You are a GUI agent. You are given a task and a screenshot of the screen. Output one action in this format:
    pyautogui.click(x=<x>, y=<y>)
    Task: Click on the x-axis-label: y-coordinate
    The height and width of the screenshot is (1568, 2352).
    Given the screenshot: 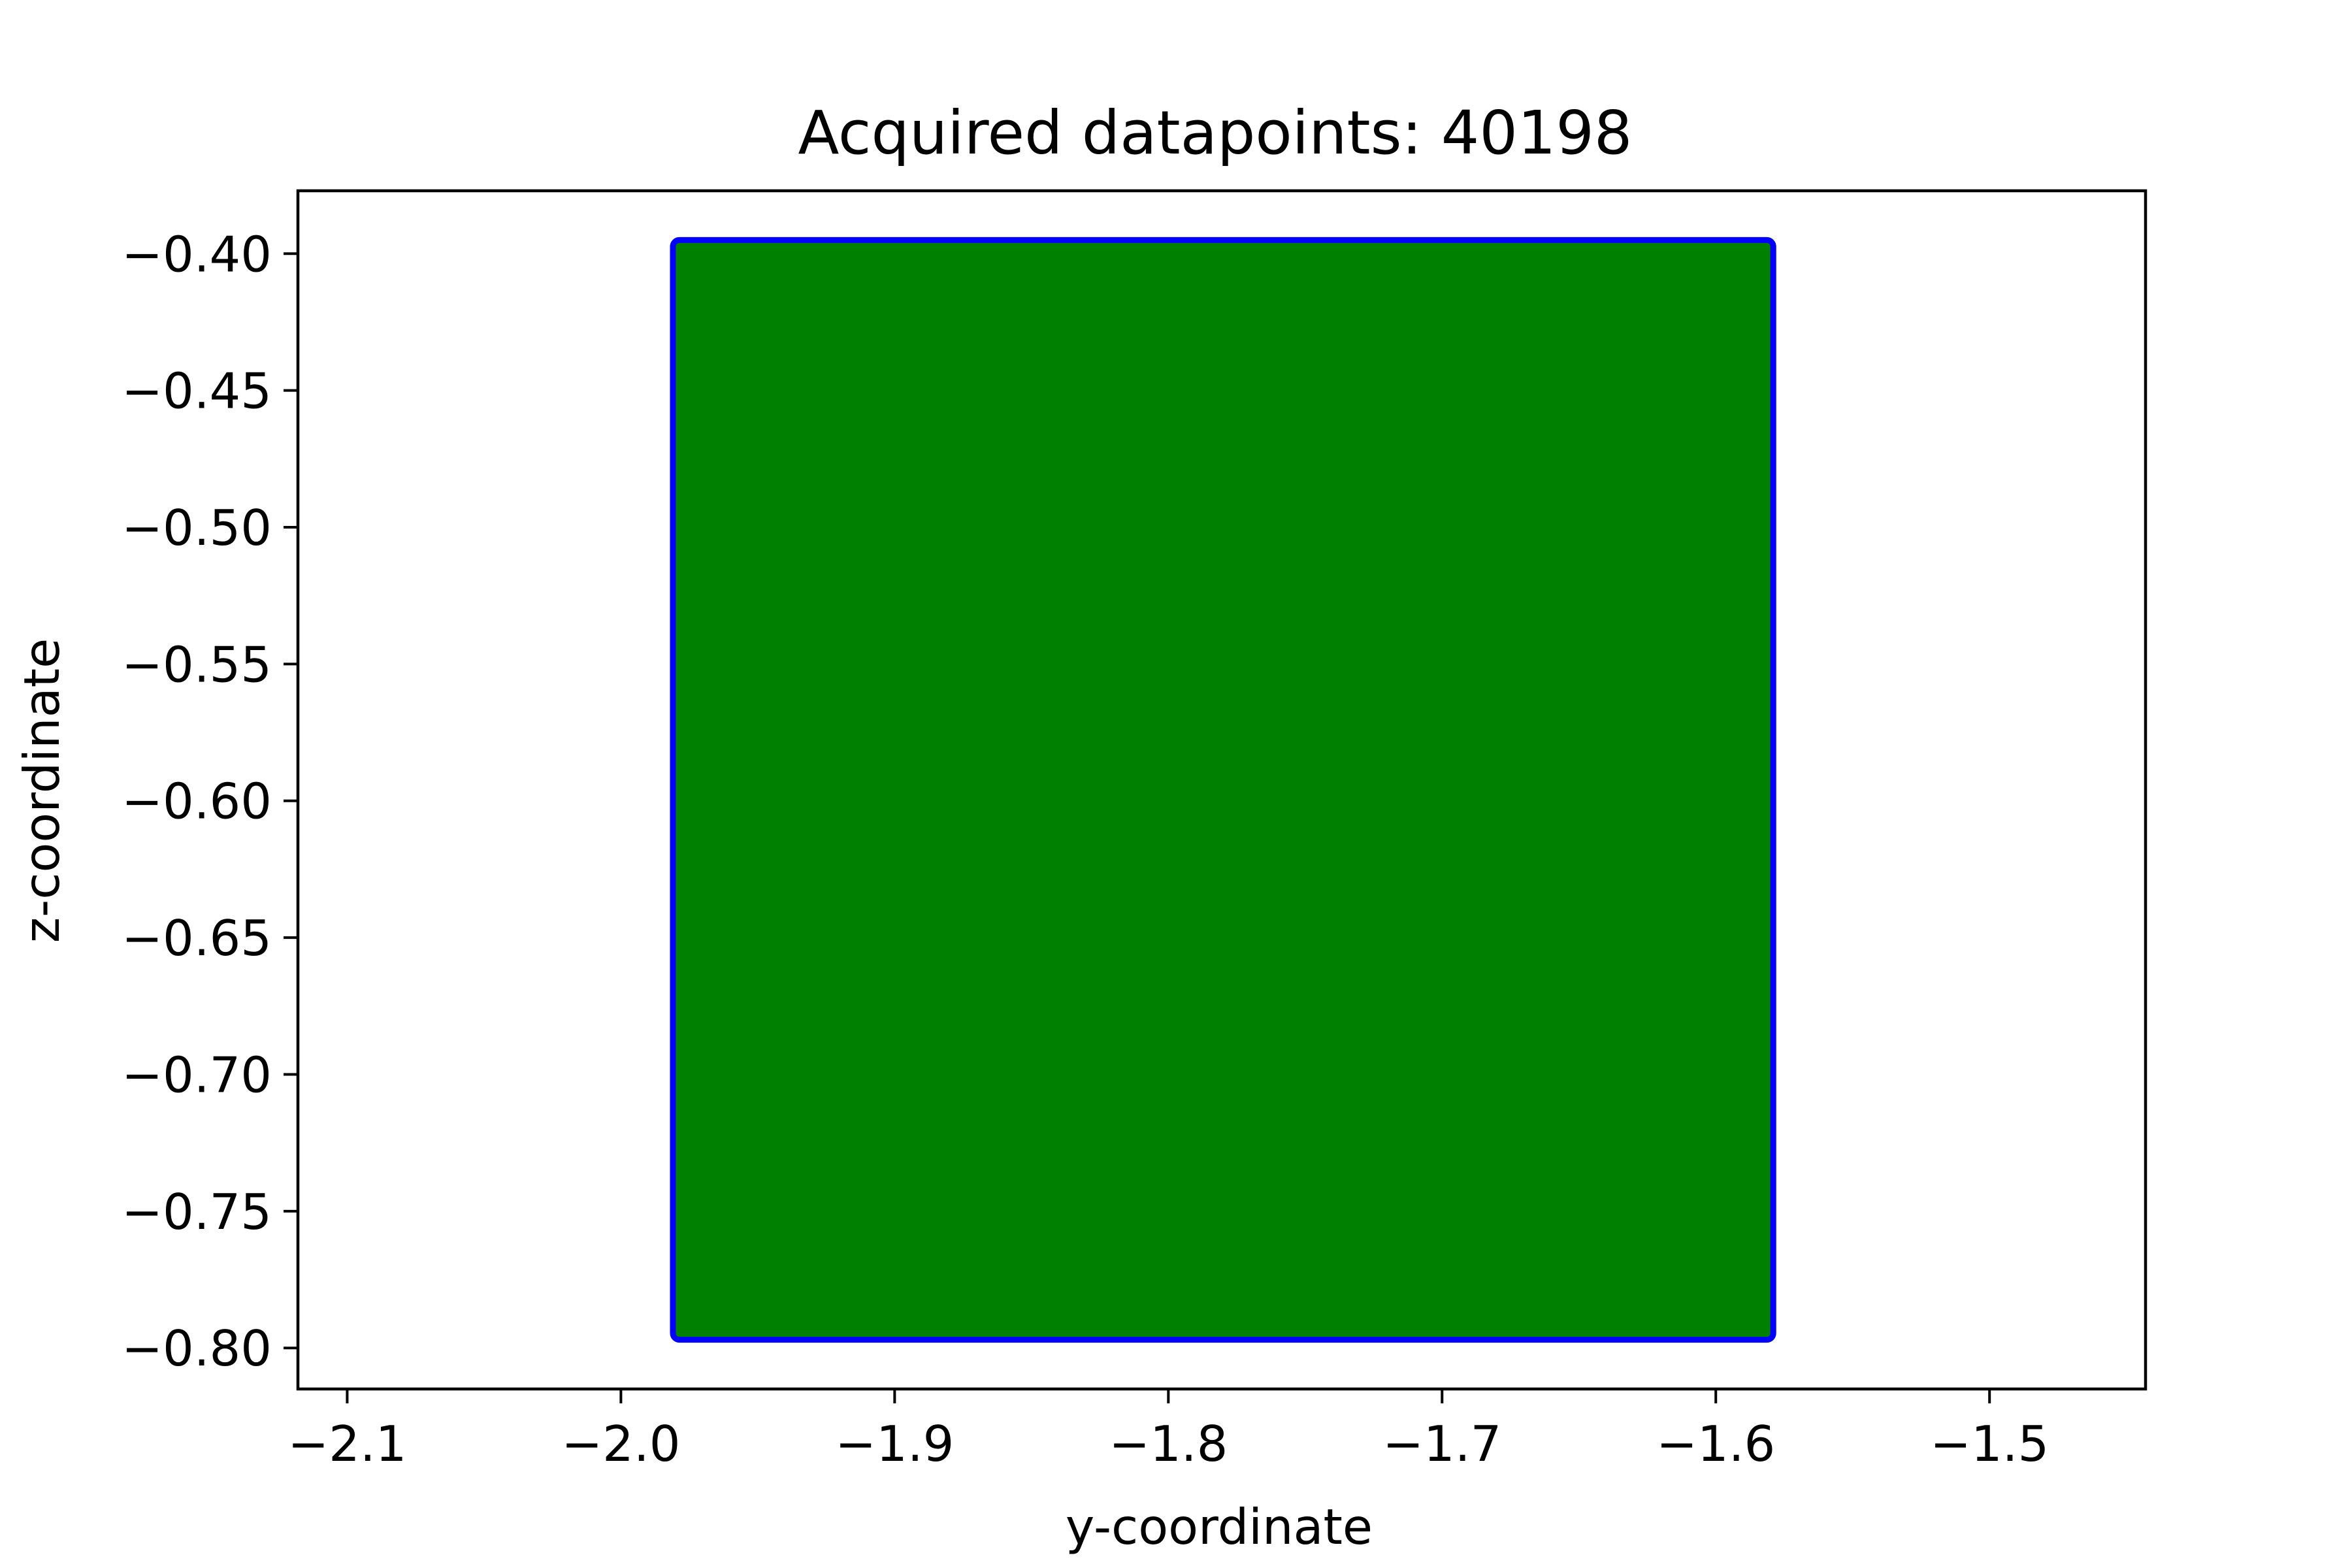 What is the action you would take?
    pyautogui.click(x=1219, y=1527)
    